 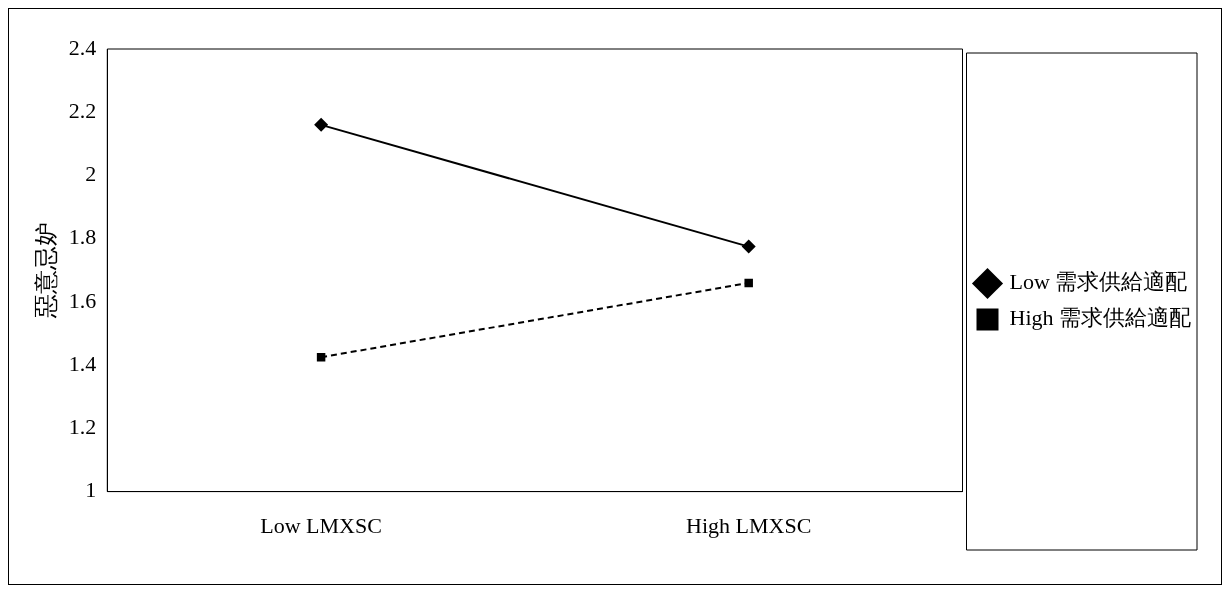 What do you see at coordinates (82, 300) in the screenshot?
I see `y-tick-label: 1.6` at bounding box center [82, 300].